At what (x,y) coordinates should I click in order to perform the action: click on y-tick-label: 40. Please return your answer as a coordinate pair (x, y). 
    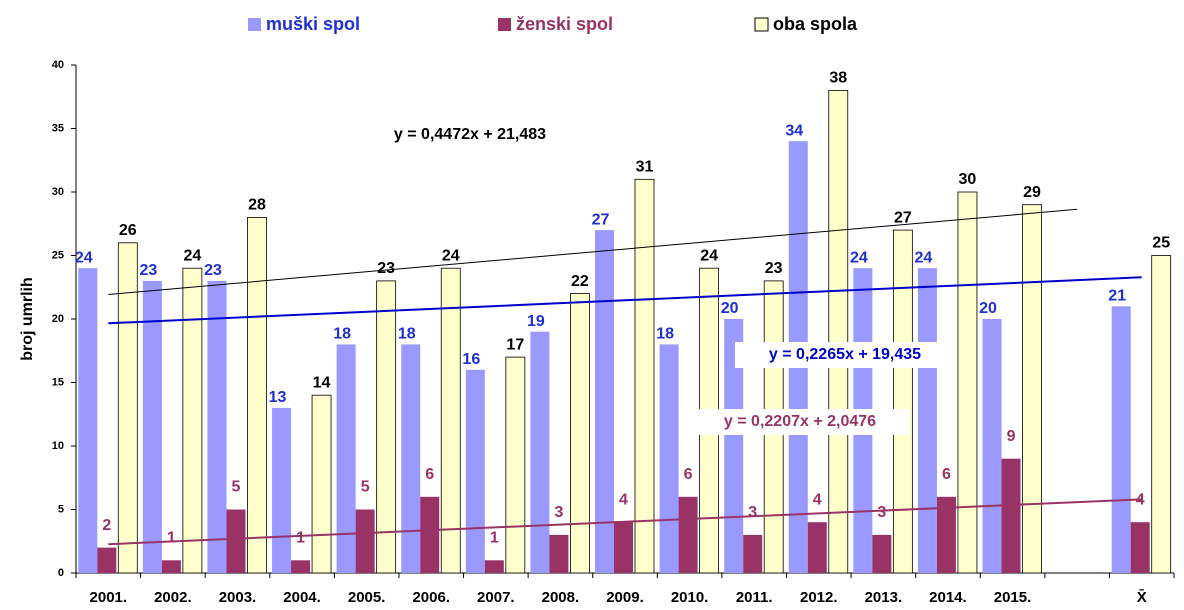
    Looking at the image, I should click on (58, 65).